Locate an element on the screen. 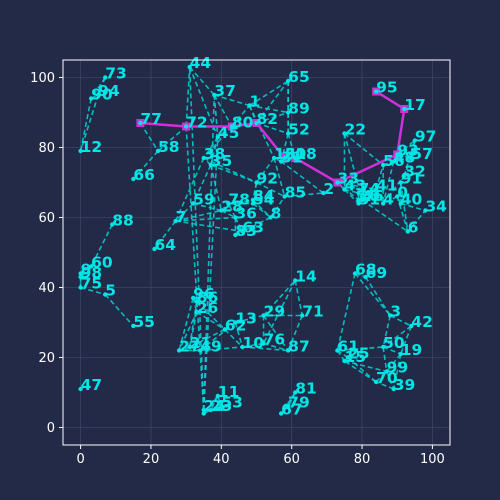 The width and height of the screenshot is (500, 500). node-label: 35 is located at coordinates (222, 161).